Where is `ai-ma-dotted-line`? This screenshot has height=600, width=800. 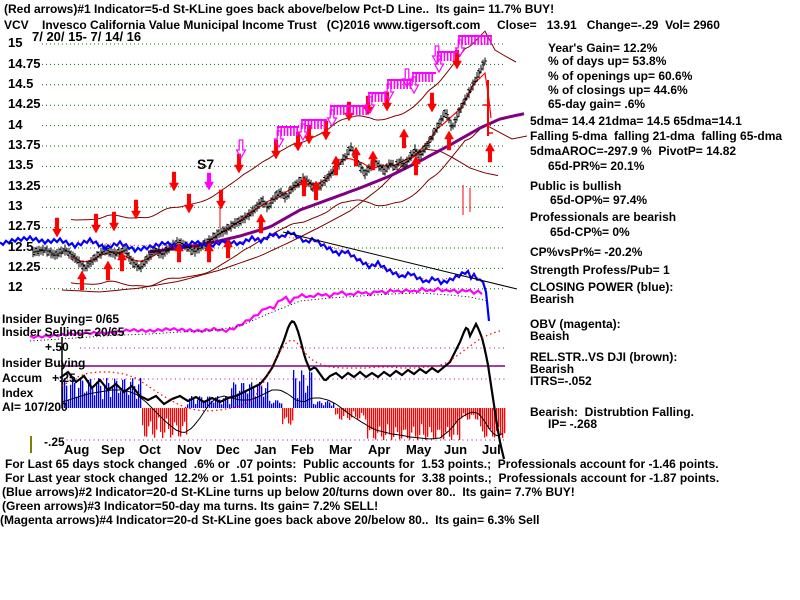
ai-ma-dotted-line is located at coordinates (282, 370).